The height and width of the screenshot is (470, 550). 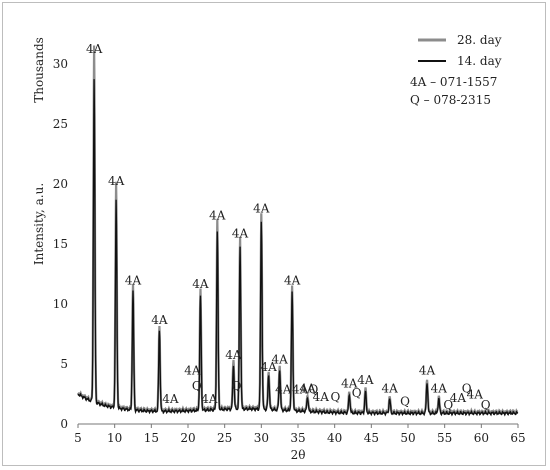 What do you see at coordinates (60, 184) in the screenshot?
I see `y-tick-label: 20` at bounding box center [60, 184].